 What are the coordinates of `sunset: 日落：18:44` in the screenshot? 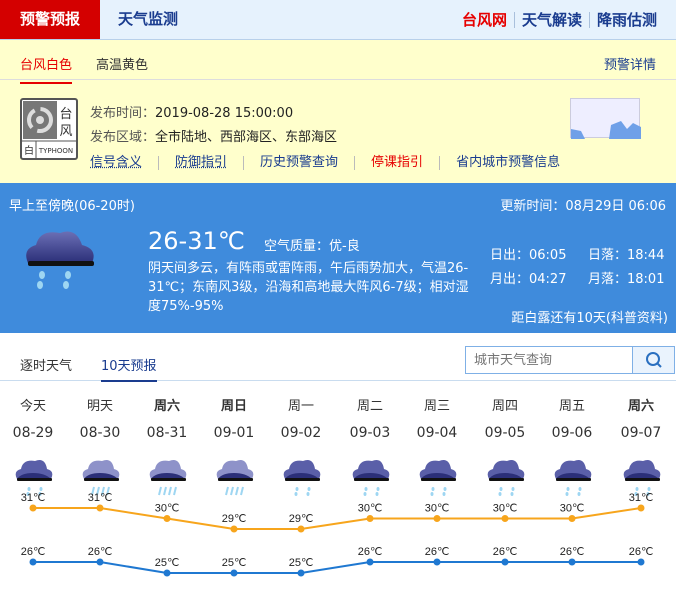 It's located at (626, 255).